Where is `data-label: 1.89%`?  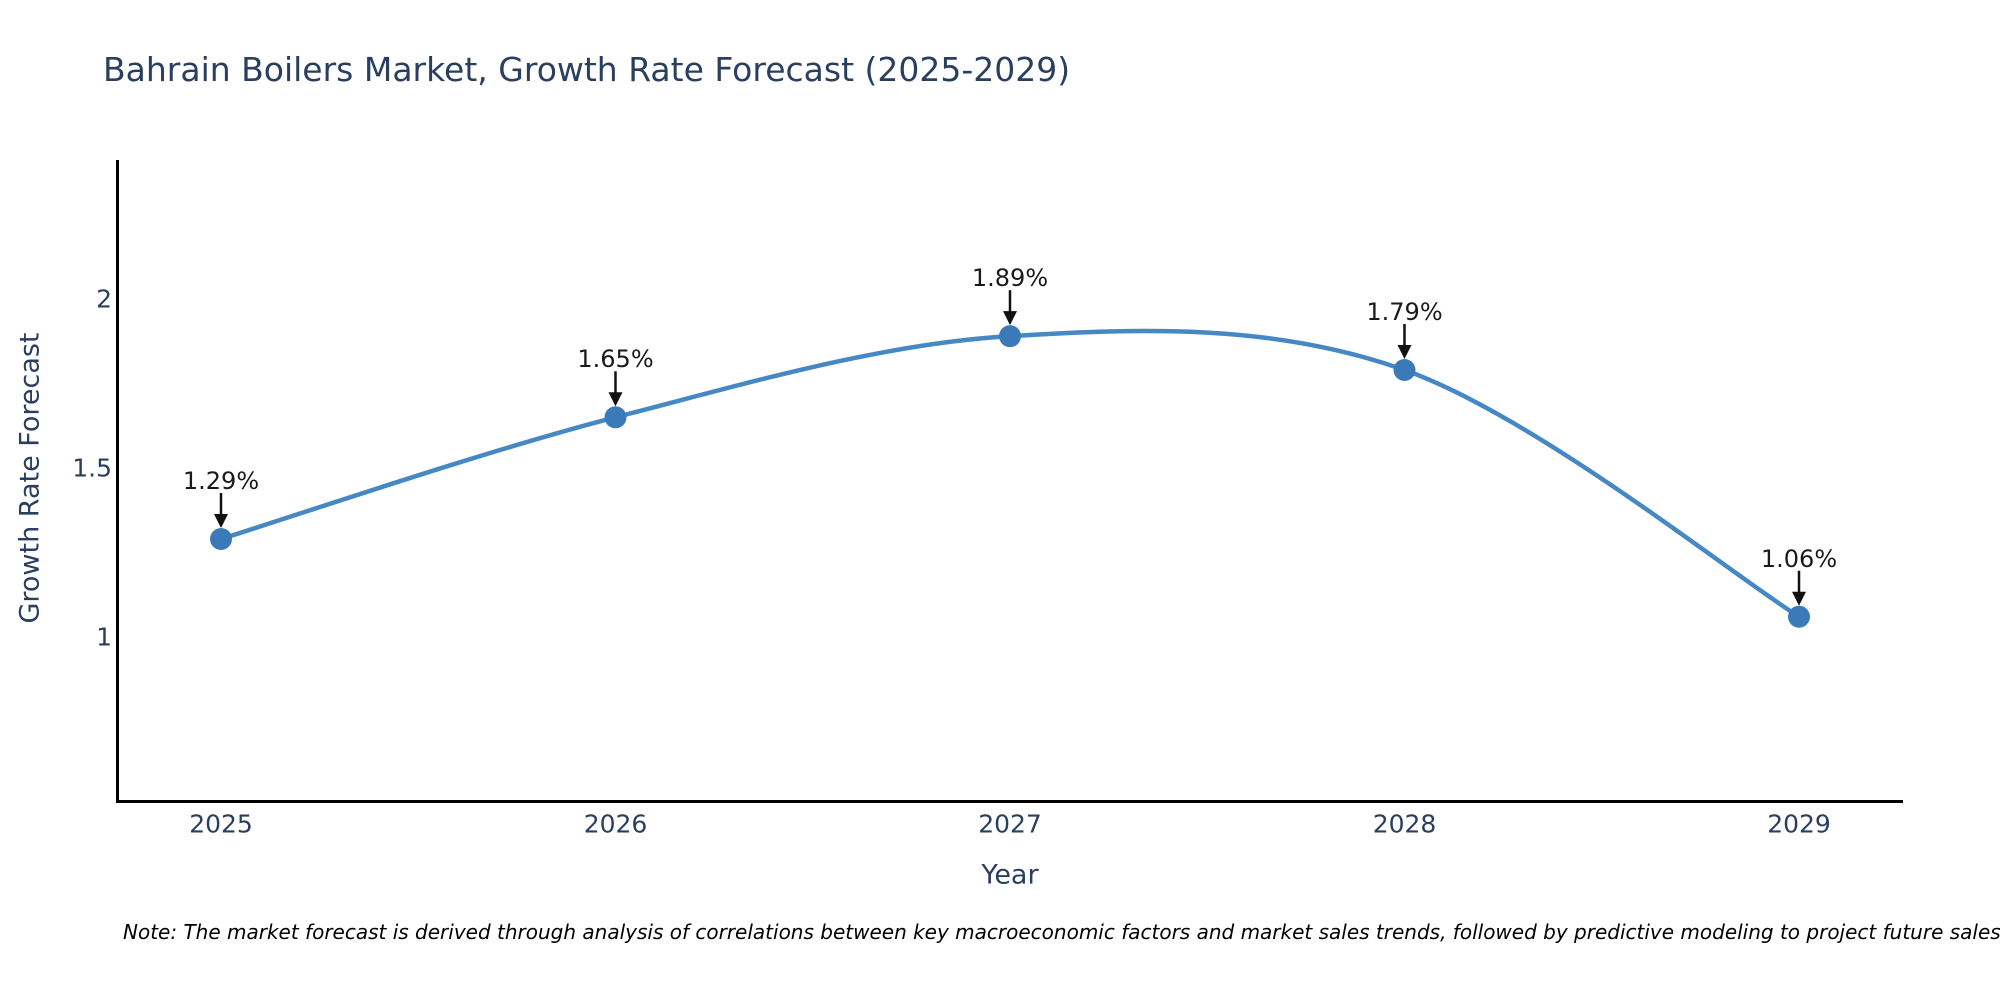
data-label: 1.89% is located at coordinates (1010, 278).